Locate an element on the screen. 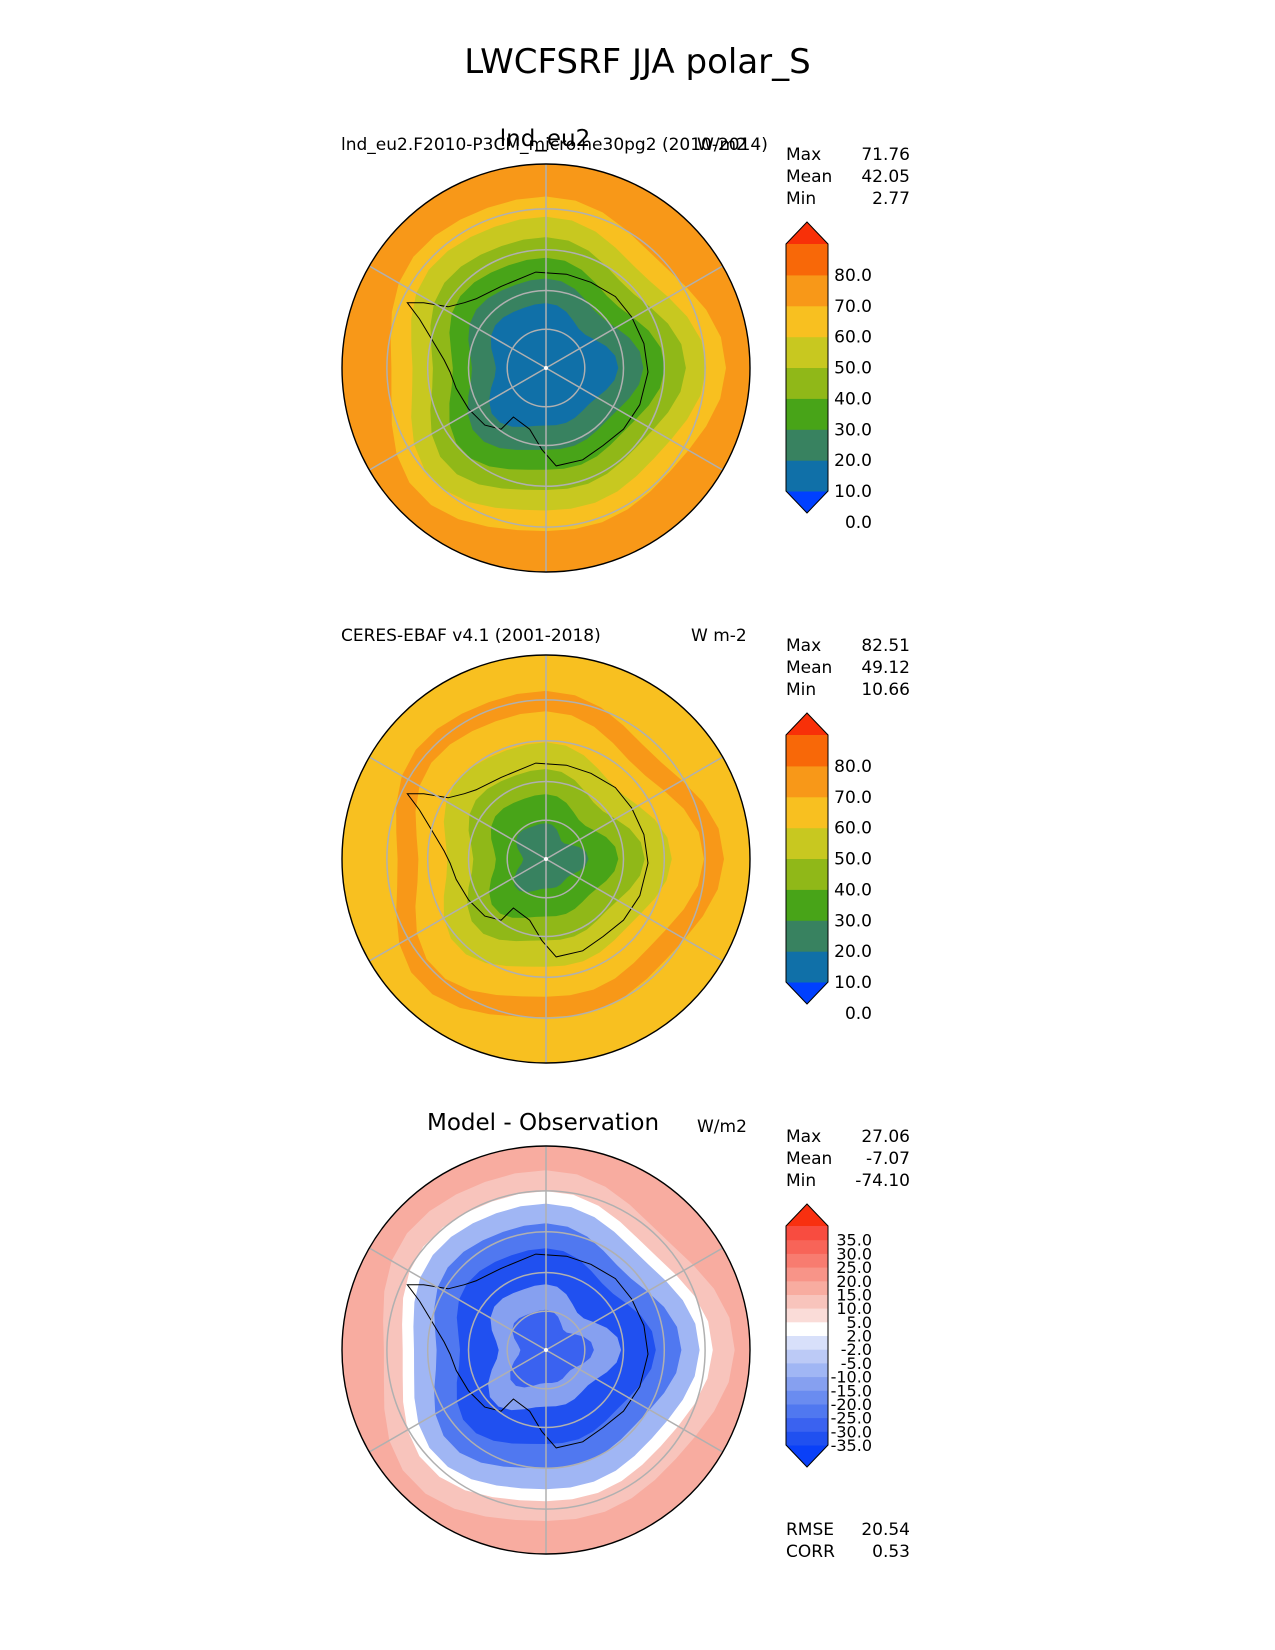 The image size is (1275, 1650). panel3-meridian is located at coordinates (634, 1299).